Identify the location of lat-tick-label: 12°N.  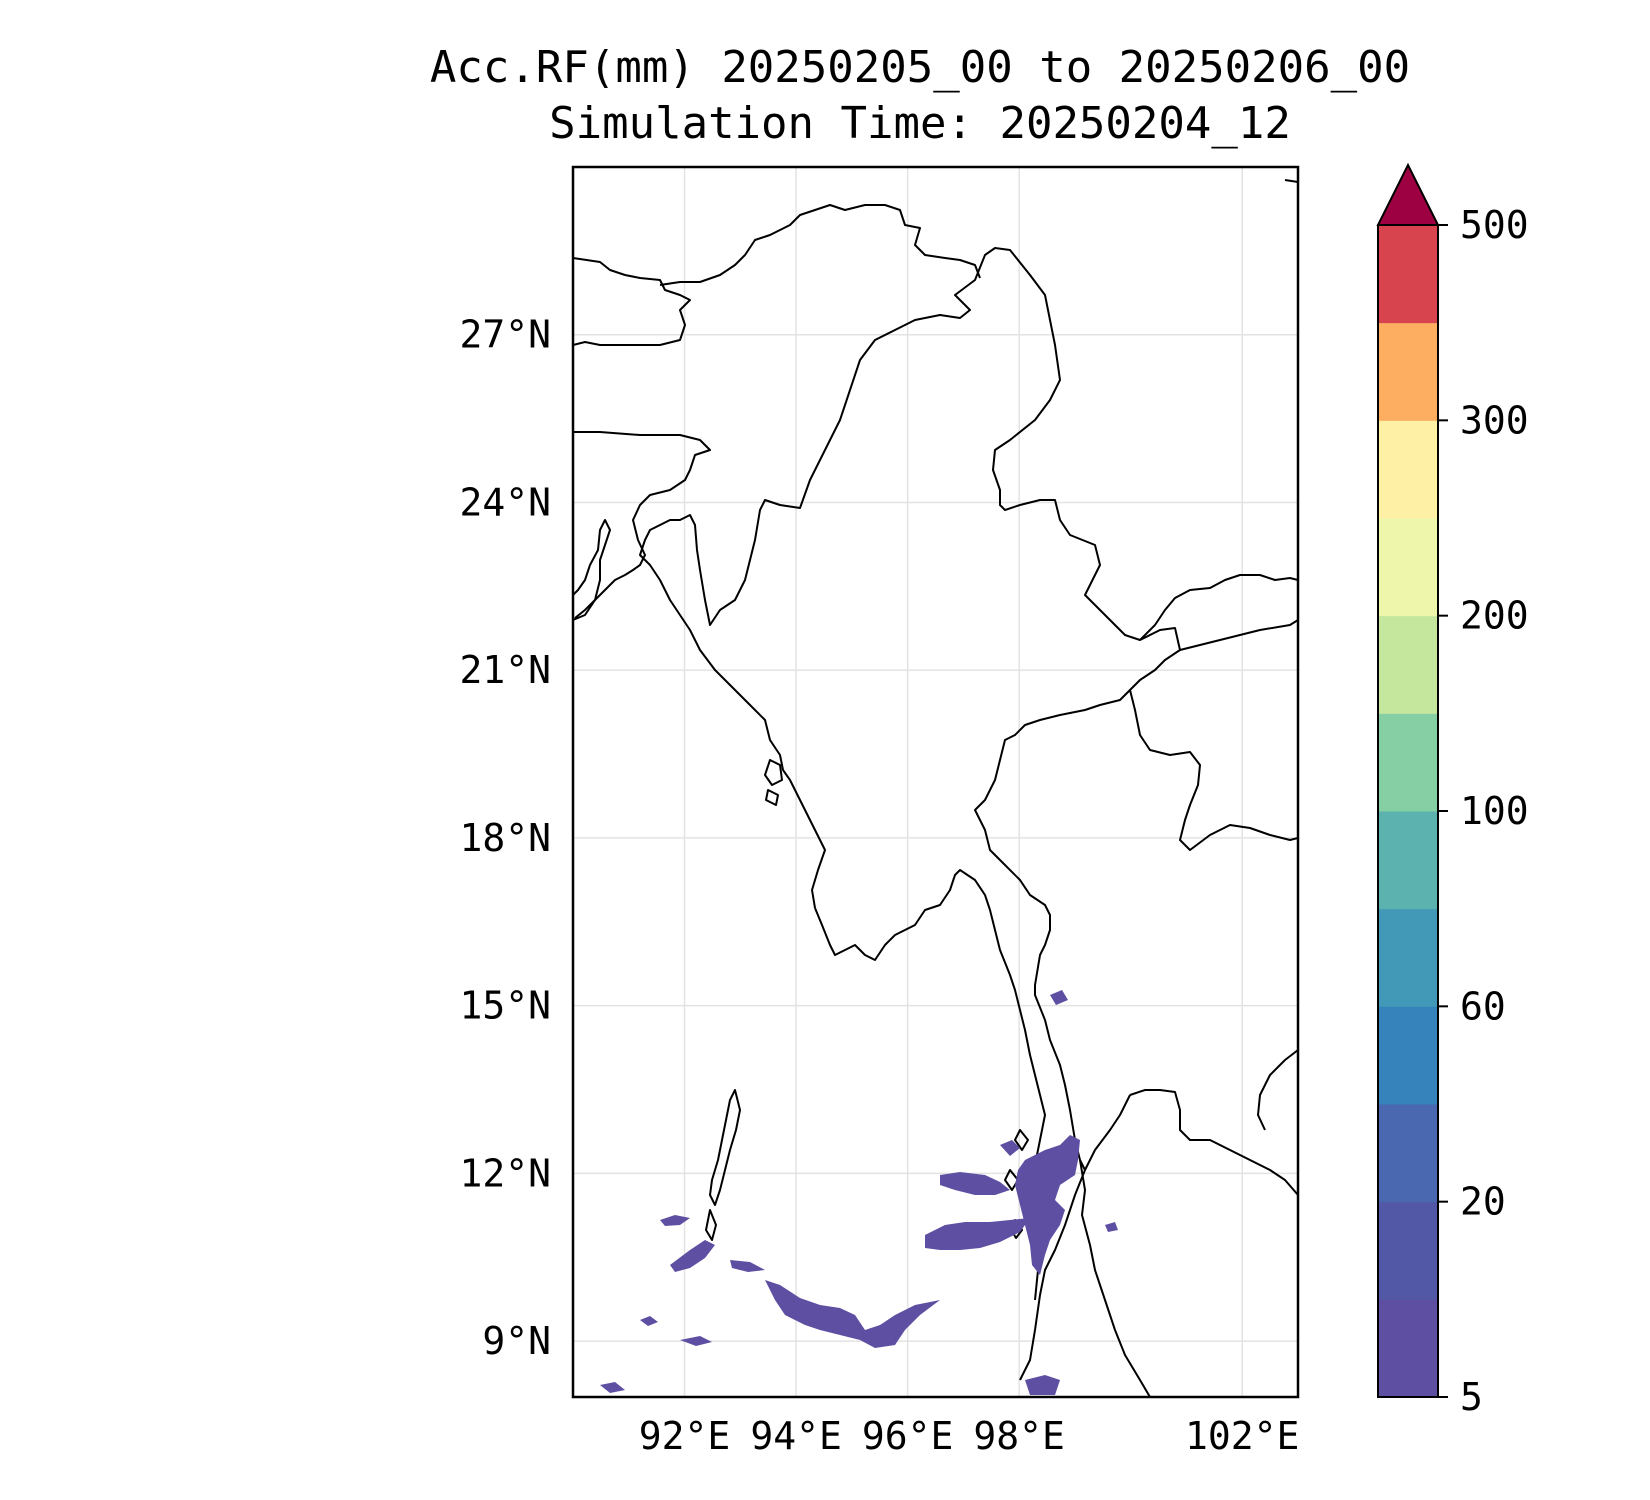
(505, 1173).